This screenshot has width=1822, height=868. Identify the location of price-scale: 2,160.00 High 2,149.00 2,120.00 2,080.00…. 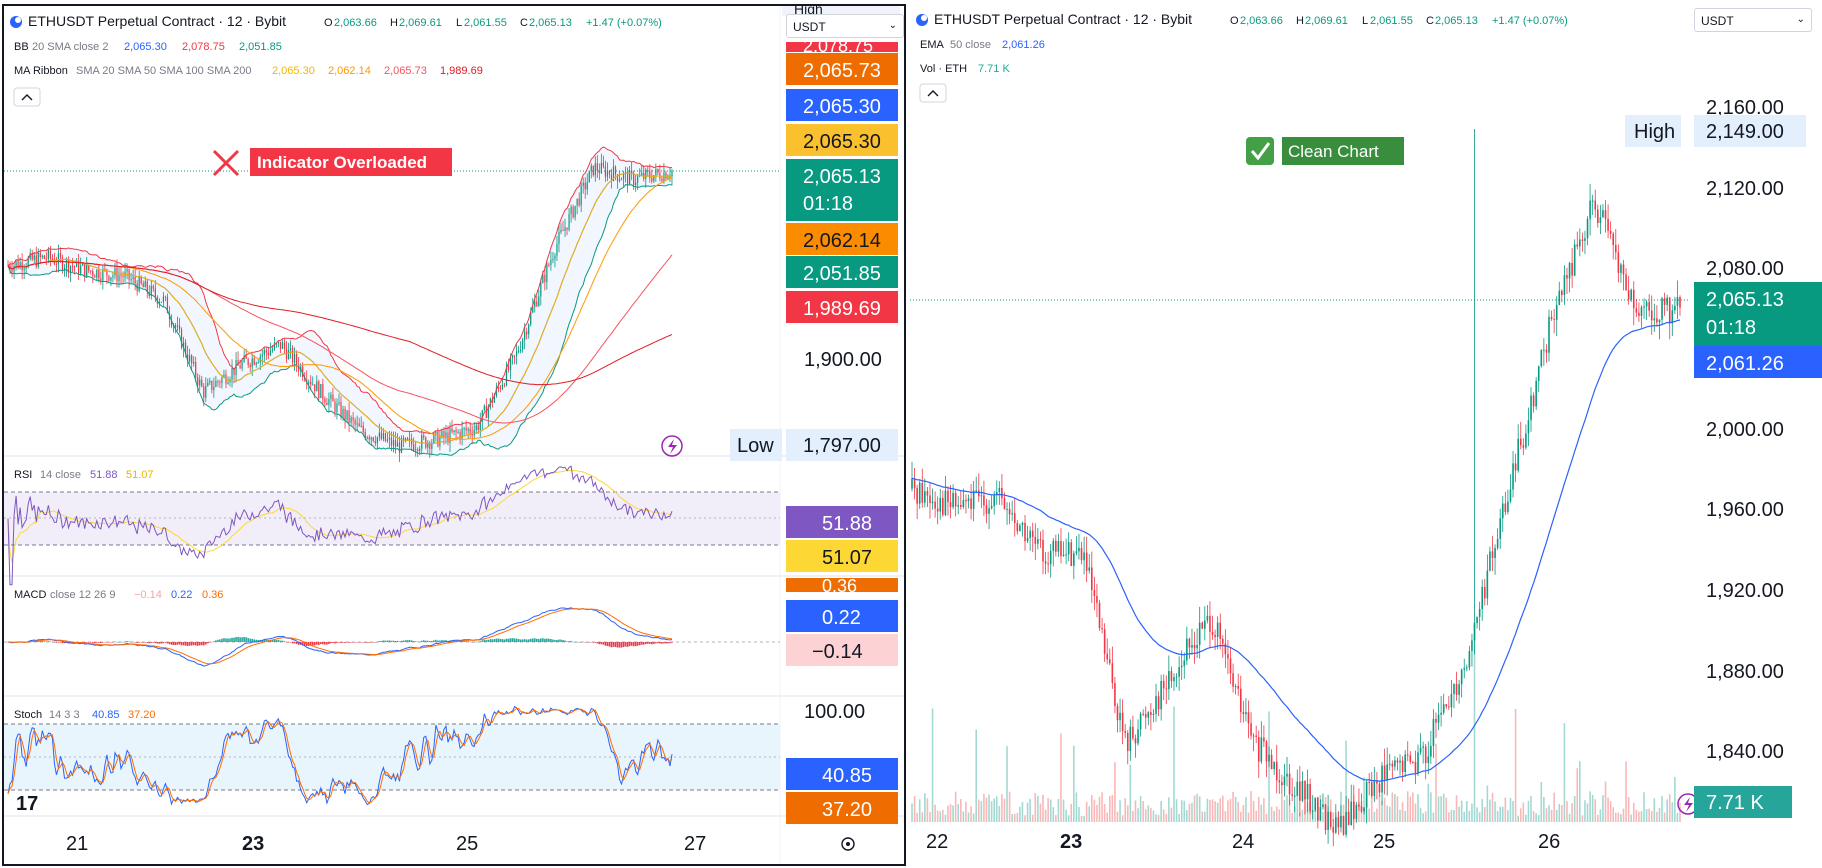
(1723, 457).